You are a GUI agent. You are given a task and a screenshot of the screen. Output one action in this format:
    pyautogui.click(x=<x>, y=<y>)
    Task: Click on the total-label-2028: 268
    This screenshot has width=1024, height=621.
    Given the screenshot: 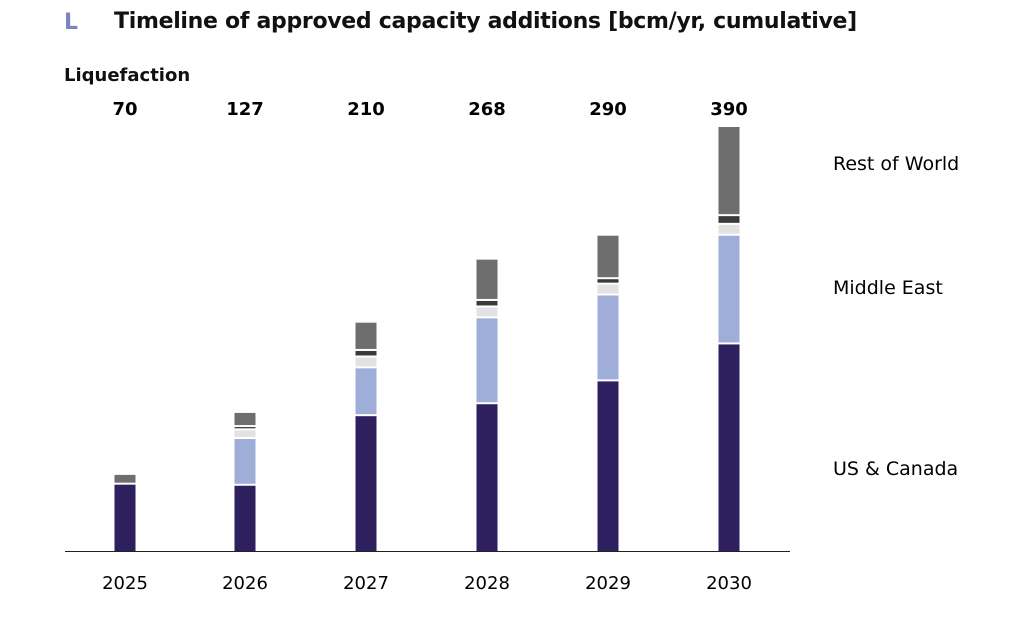 What is the action you would take?
    pyautogui.click(x=487, y=109)
    